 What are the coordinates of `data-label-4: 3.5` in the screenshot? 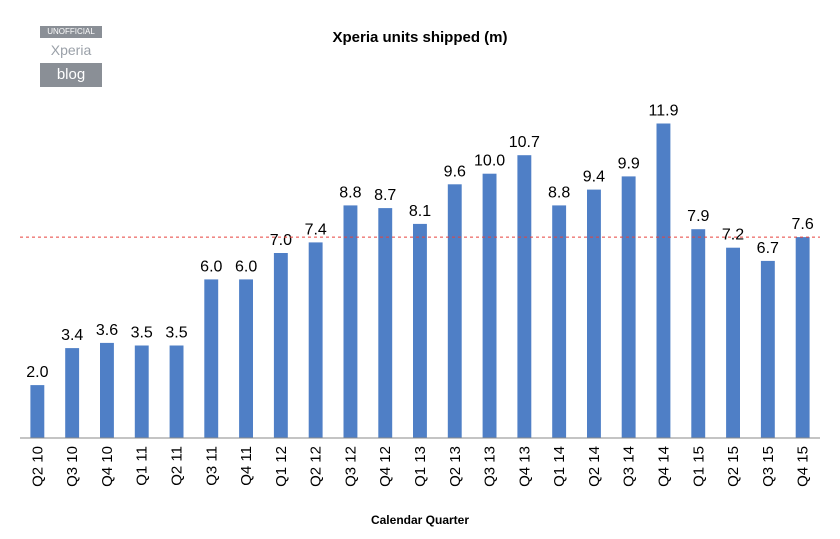 It's located at (176, 333).